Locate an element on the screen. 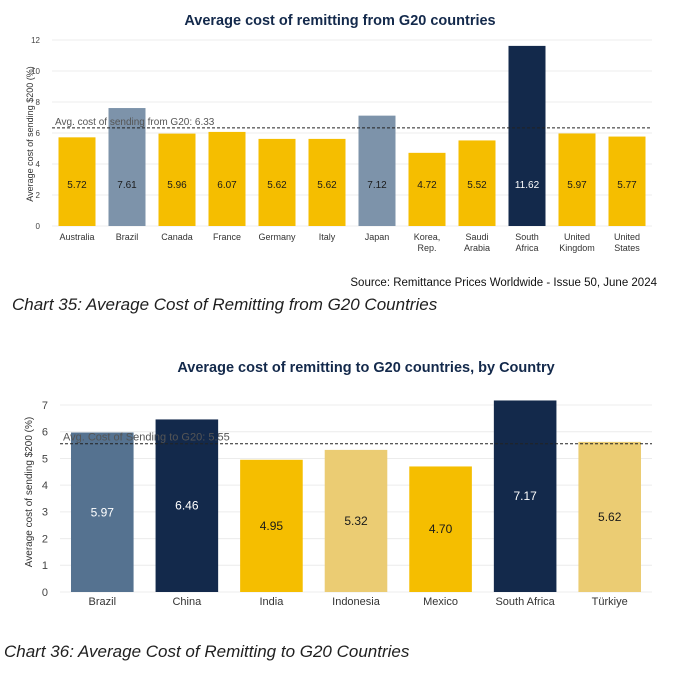  data-label: 5.32 is located at coordinates (356, 521).